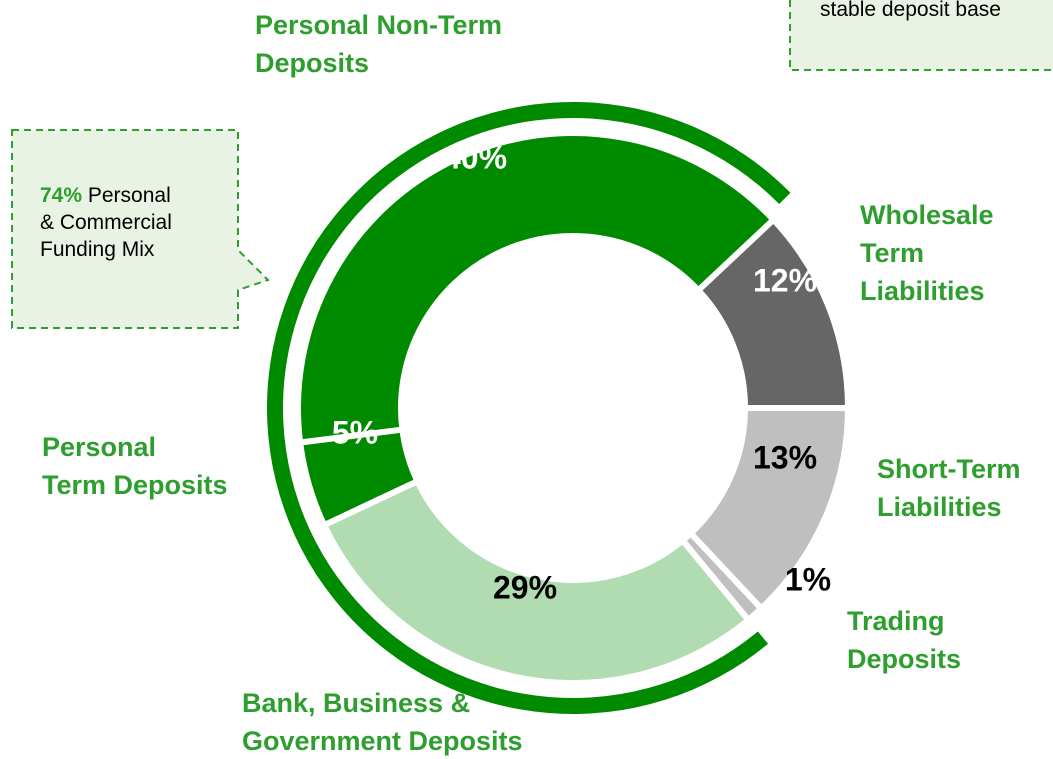 The width and height of the screenshot is (1053, 759). What do you see at coordinates (896, 621) in the screenshot?
I see `category-label-line: Trading` at bounding box center [896, 621].